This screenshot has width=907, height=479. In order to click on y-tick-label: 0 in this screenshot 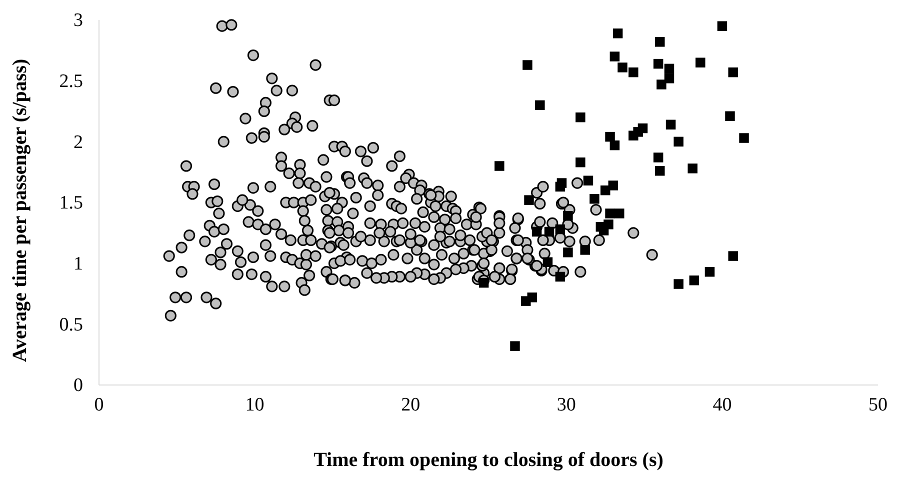, I will do `click(78, 385)`.